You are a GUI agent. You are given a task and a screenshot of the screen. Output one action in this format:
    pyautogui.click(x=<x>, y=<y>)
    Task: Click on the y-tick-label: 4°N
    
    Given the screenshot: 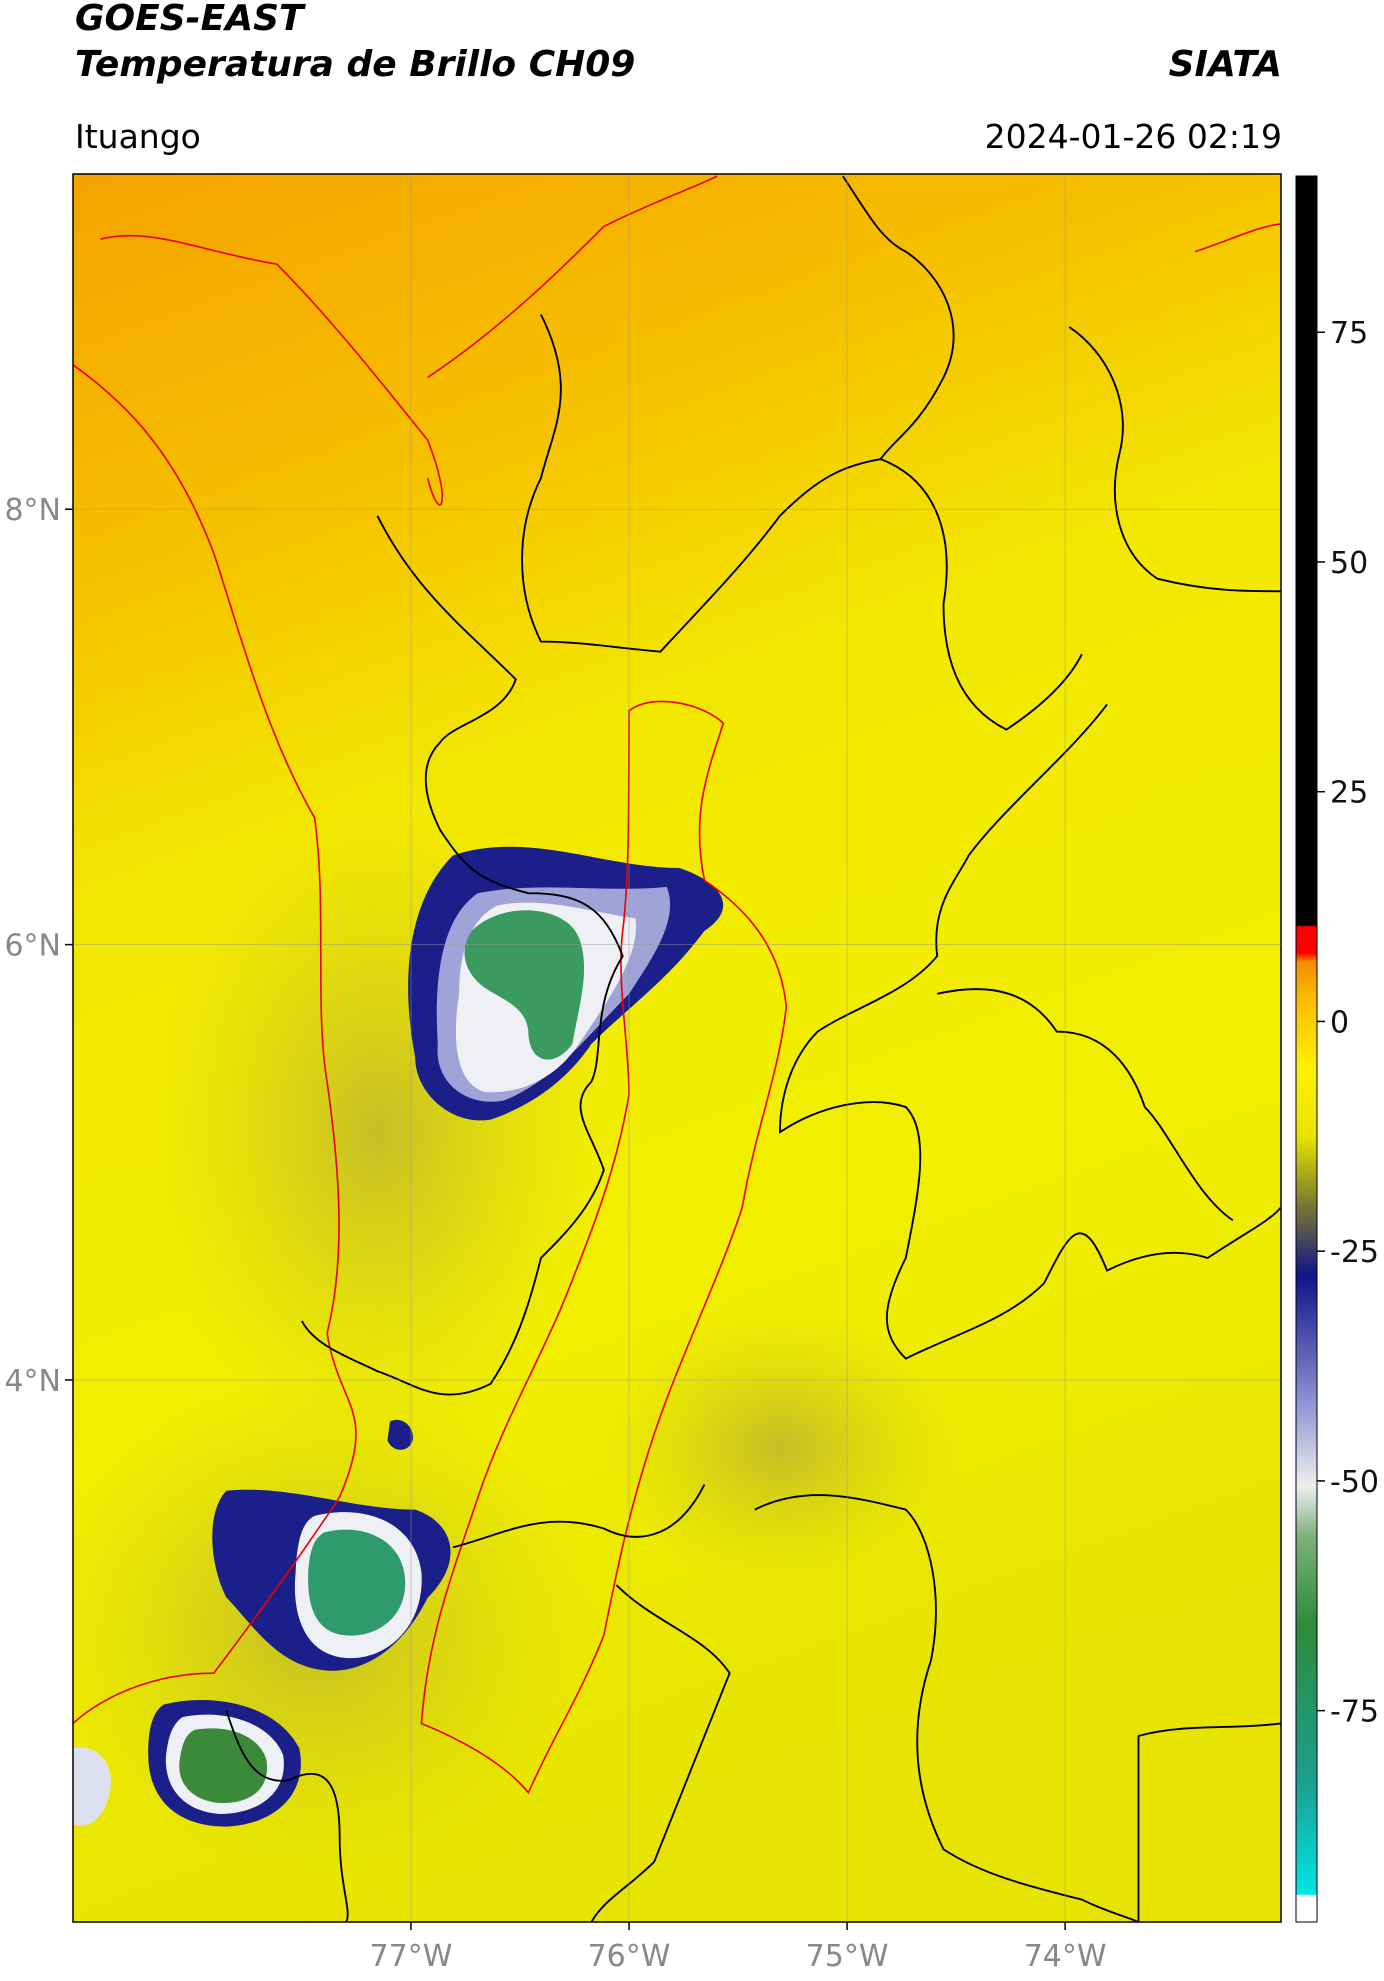 What is the action you would take?
    pyautogui.click(x=32, y=1381)
    